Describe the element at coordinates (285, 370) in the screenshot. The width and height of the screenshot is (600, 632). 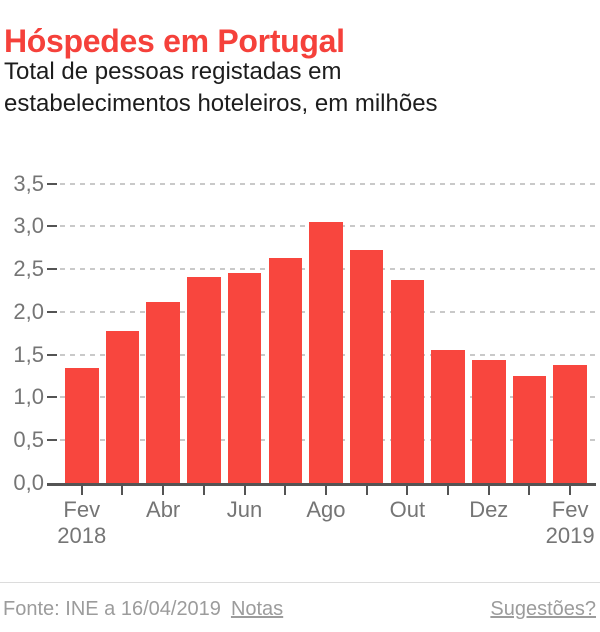
I see `bar-jul` at that location.